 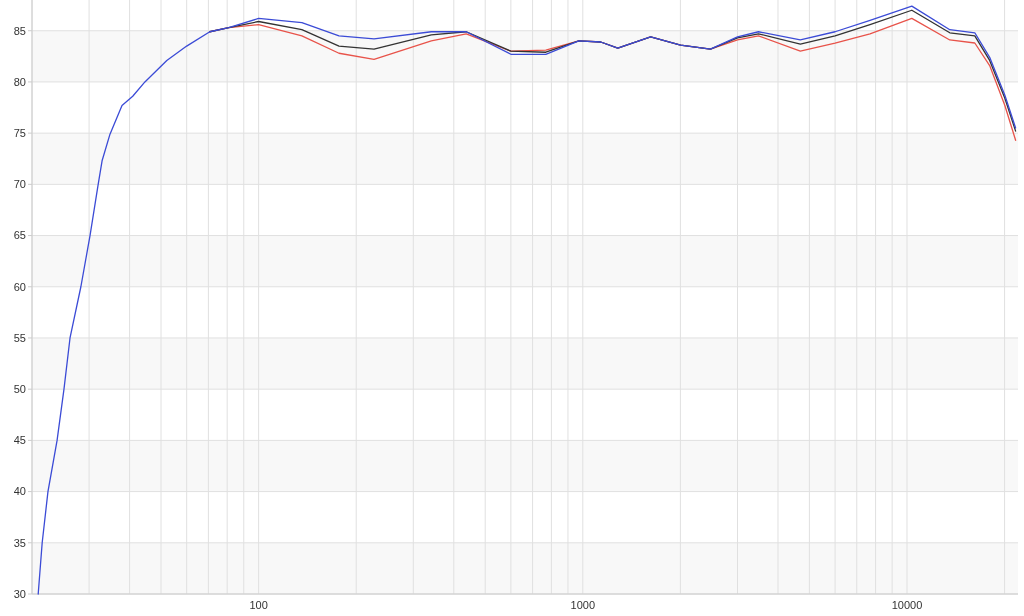 What do you see at coordinates (19, 286) in the screenshot?
I see `y-tick-label: 60` at bounding box center [19, 286].